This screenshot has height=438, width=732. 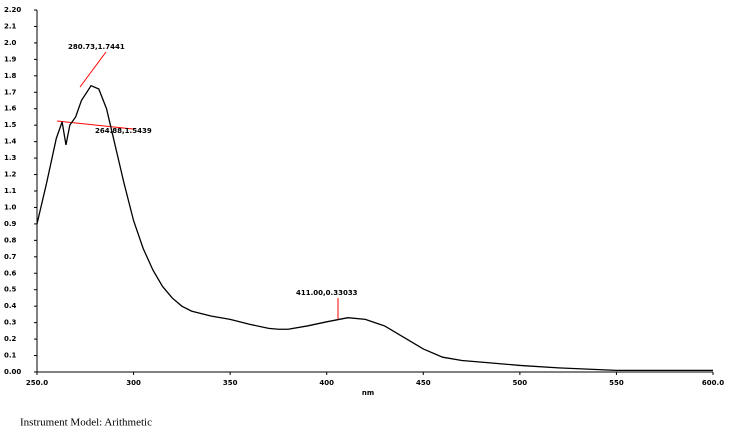 I want to click on x-tick-label: 500, so click(x=520, y=383).